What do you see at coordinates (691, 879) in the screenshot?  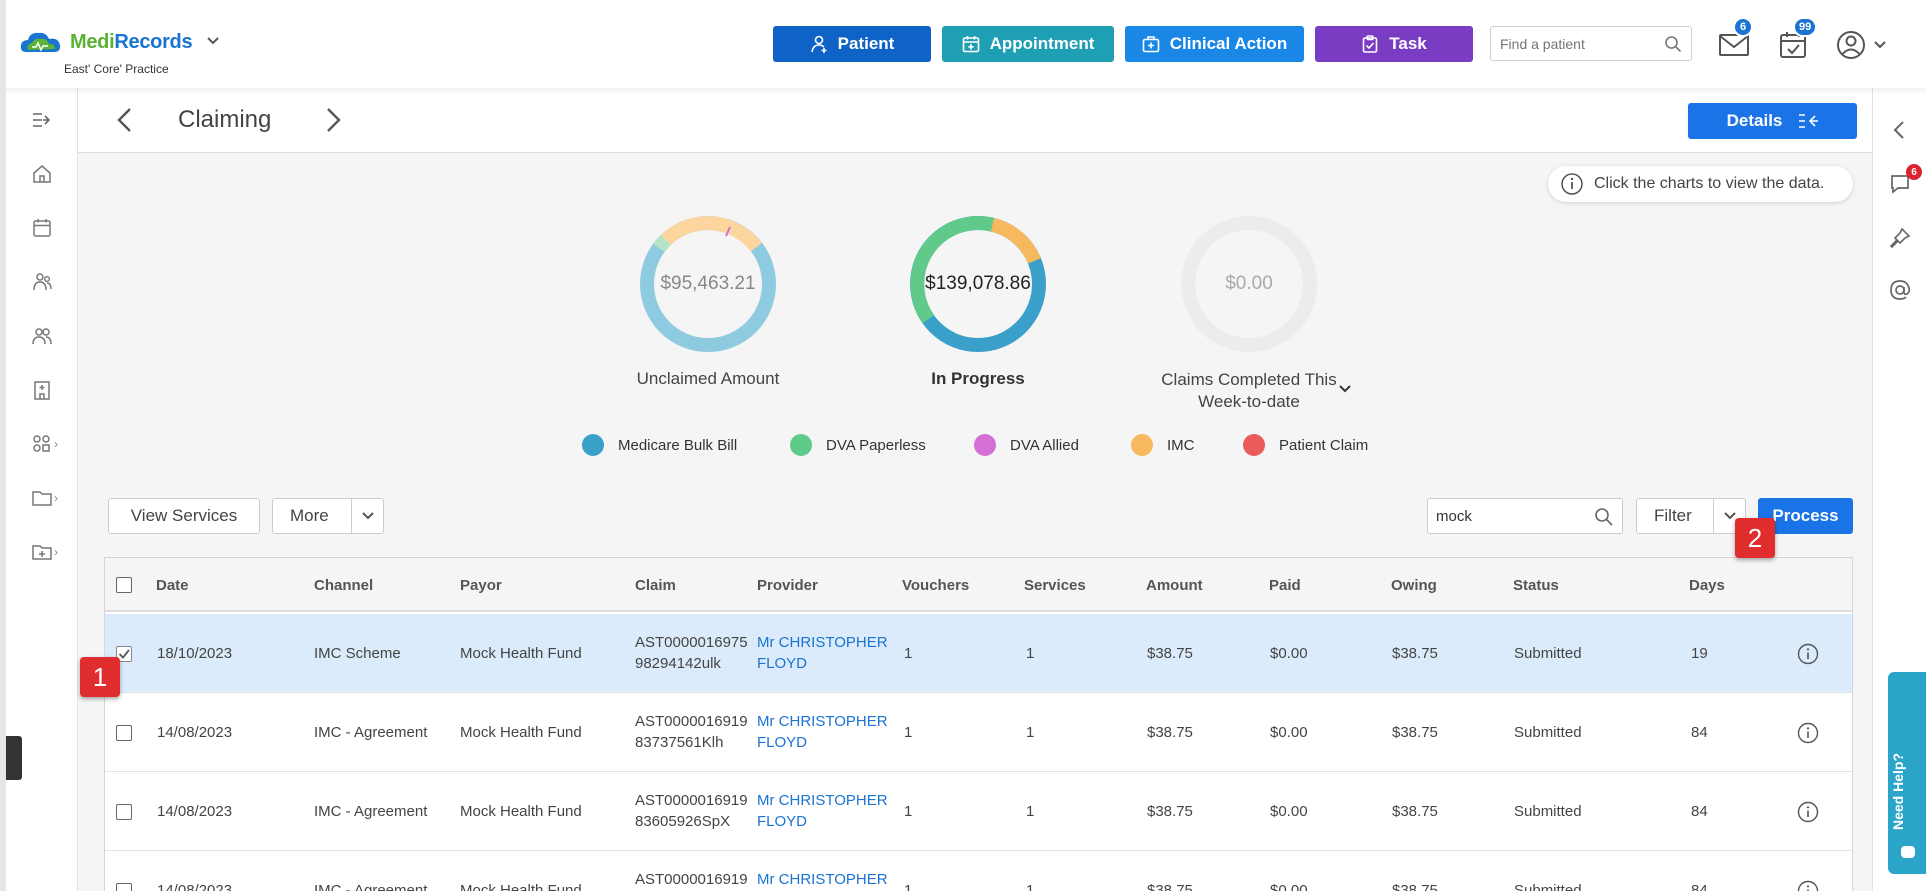 I see `cell-claim: AST0000016919` at bounding box center [691, 879].